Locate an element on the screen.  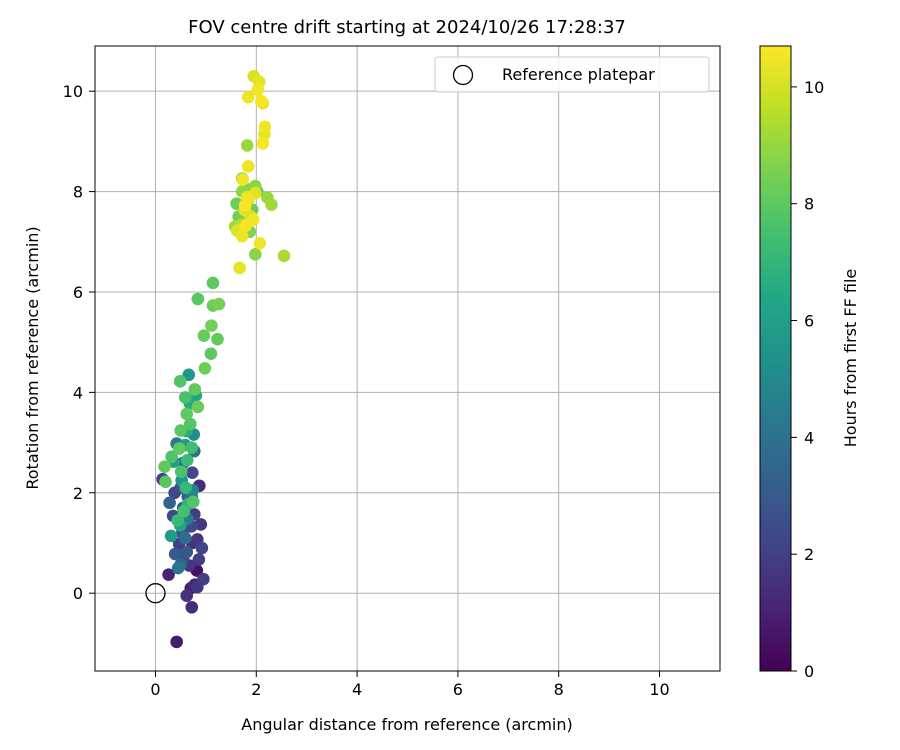
y-axis: 0 2 4 6 8 10 is located at coordinates (79, 342).